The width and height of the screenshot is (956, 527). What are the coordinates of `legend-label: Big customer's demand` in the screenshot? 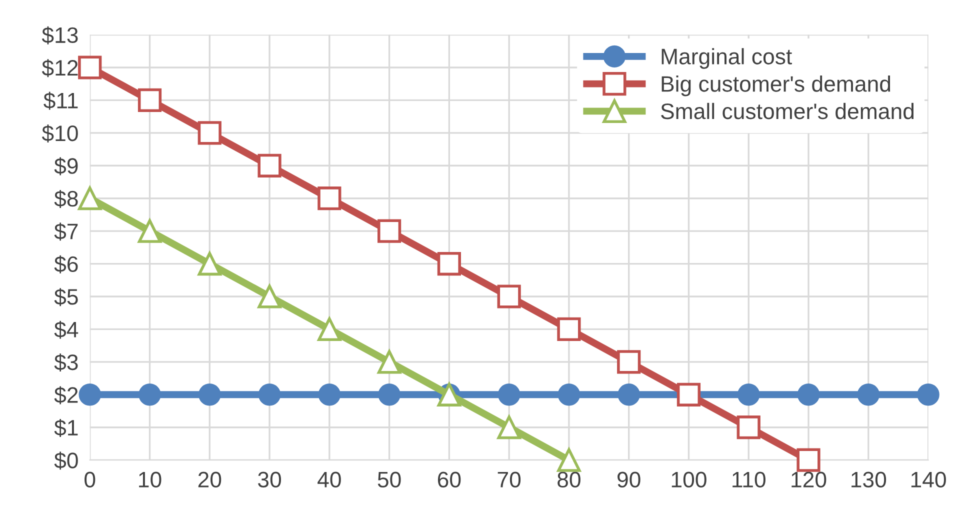 It's located at (776, 85).